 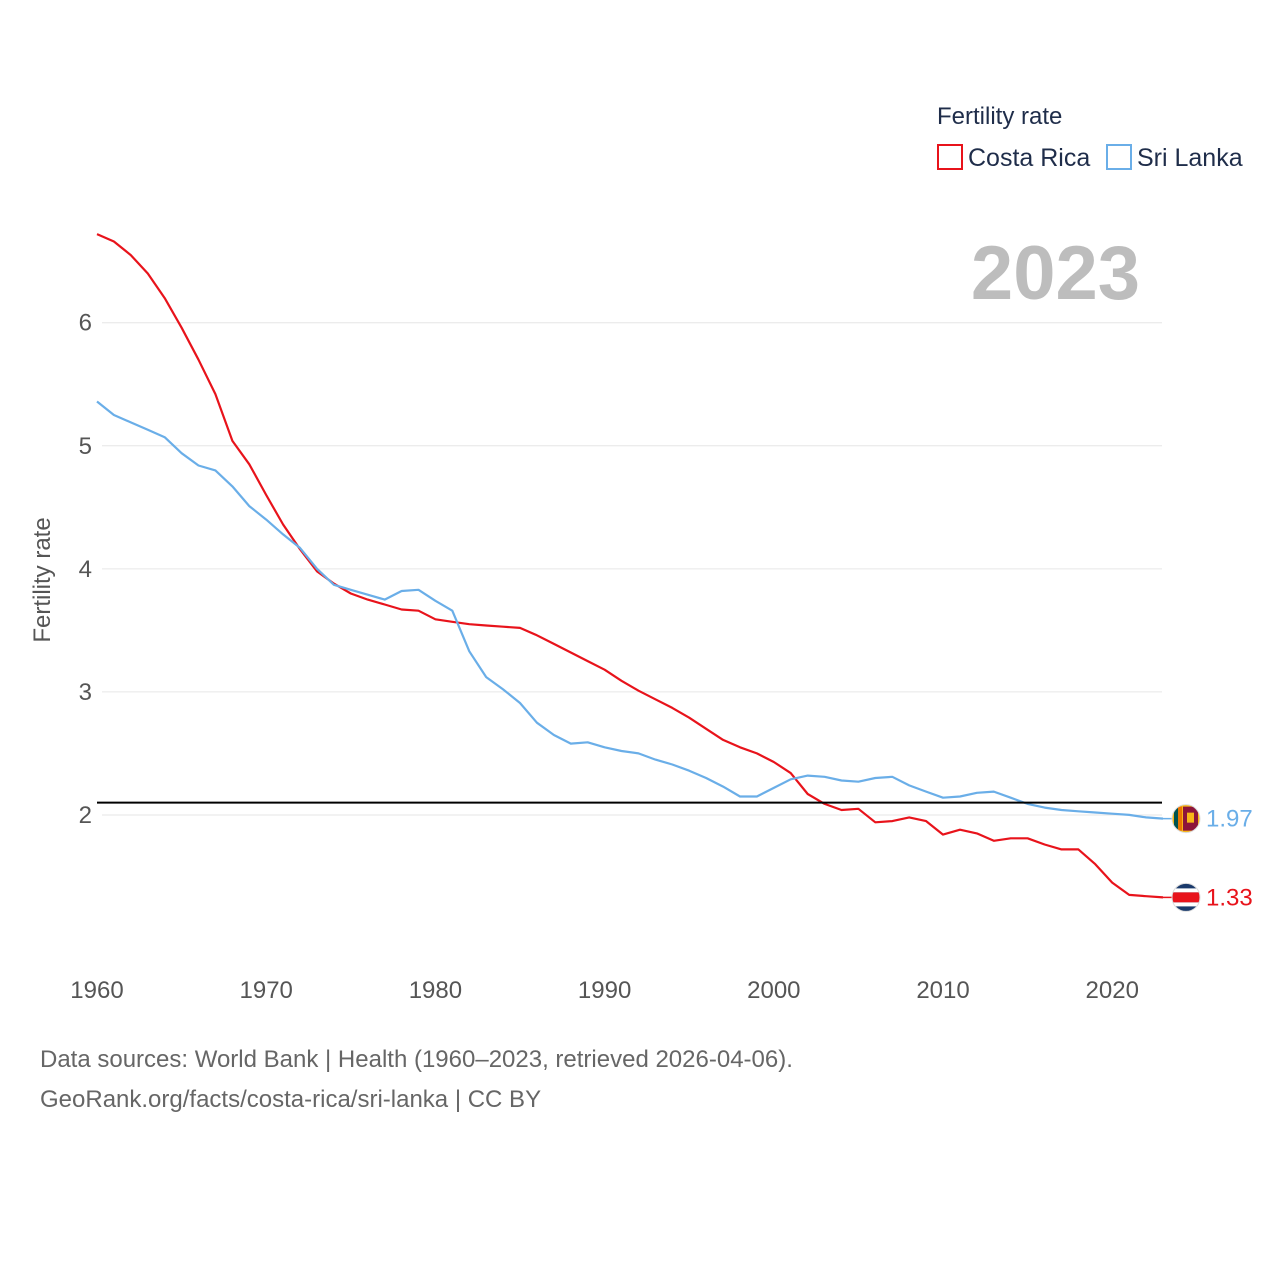 I want to click on series-endpoints: 1.33 1.97, so click(x=1208, y=858).